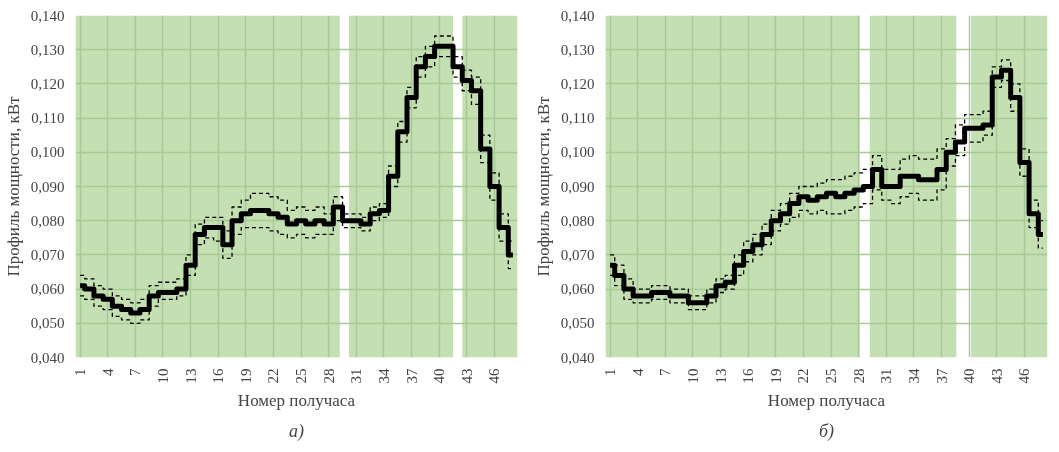 This screenshot has height=452, width=1059. What do you see at coordinates (826, 431) in the screenshot?
I see `text: б)` at bounding box center [826, 431].